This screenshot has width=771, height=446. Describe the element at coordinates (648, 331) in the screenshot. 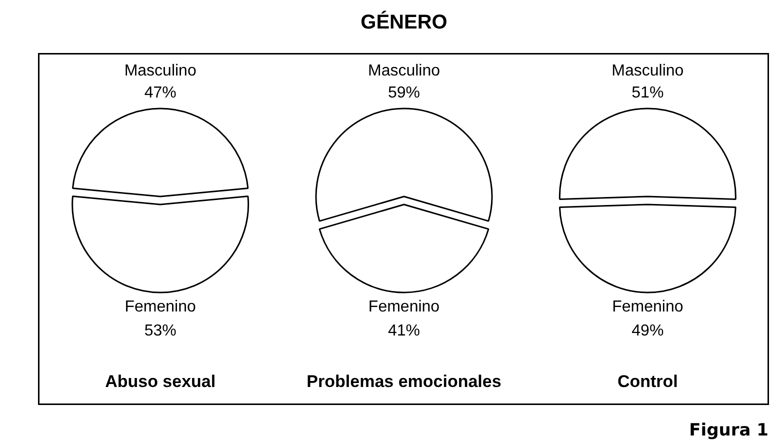

I see `data-label: 49%` at that location.